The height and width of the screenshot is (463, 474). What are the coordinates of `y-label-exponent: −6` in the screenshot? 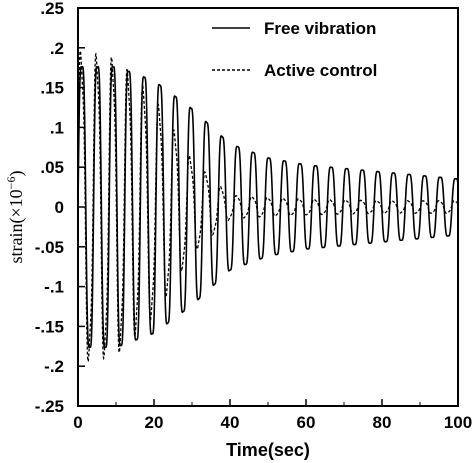 It's located at (11, 183).